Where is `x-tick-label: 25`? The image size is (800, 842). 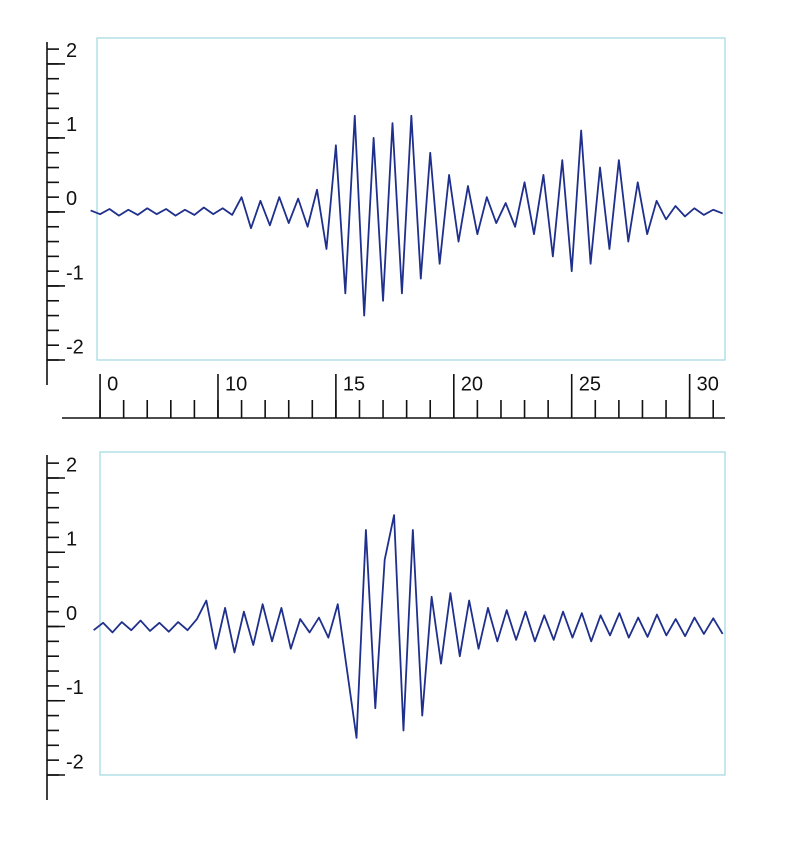
x-tick-label: 25 is located at coordinates (590, 384).